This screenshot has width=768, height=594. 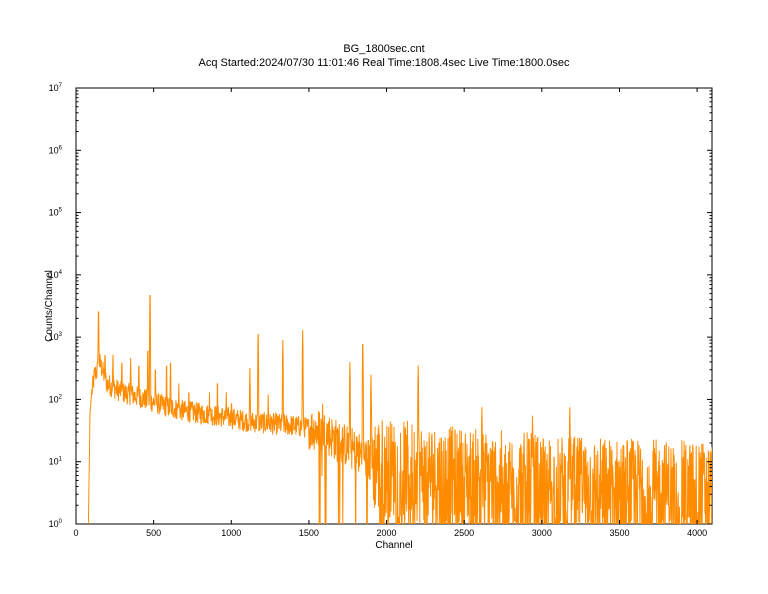 What do you see at coordinates (231, 533) in the screenshot?
I see `x-tick-label: 1000` at bounding box center [231, 533].